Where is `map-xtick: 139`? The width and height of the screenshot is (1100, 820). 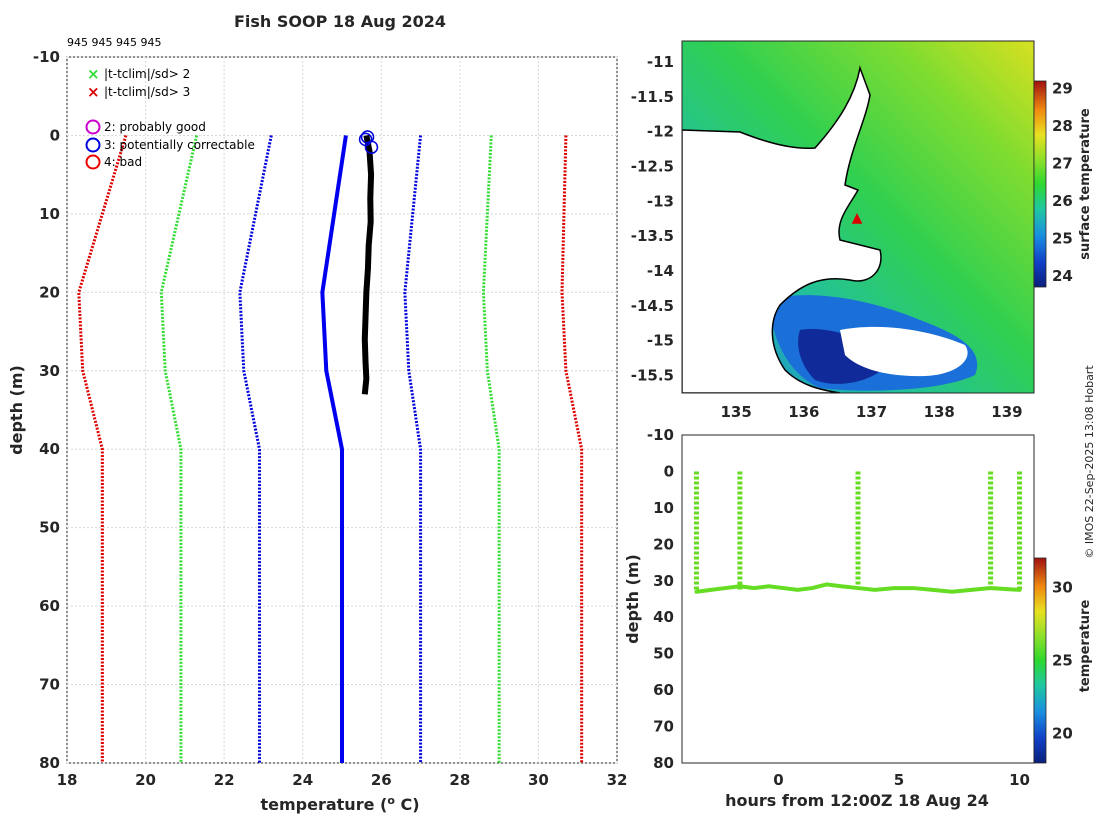
map-xtick: 139 is located at coordinates (1006, 412).